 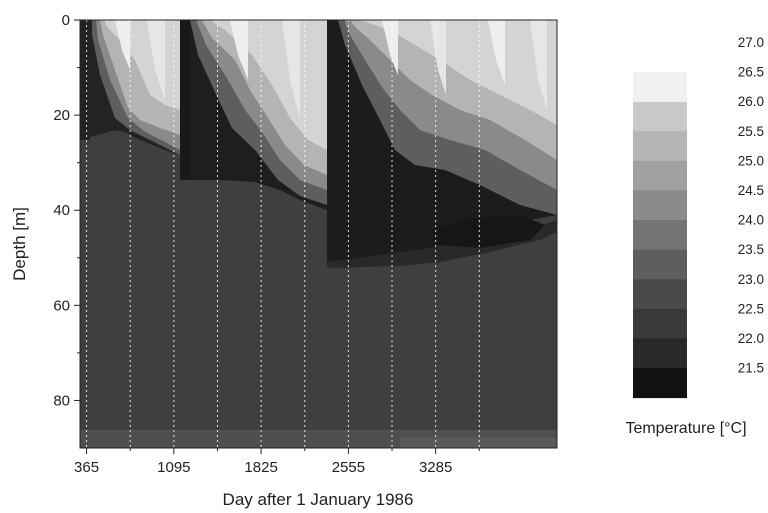 What do you see at coordinates (173, 467) in the screenshot?
I see `x-tick-label-1: 1095` at bounding box center [173, 467].